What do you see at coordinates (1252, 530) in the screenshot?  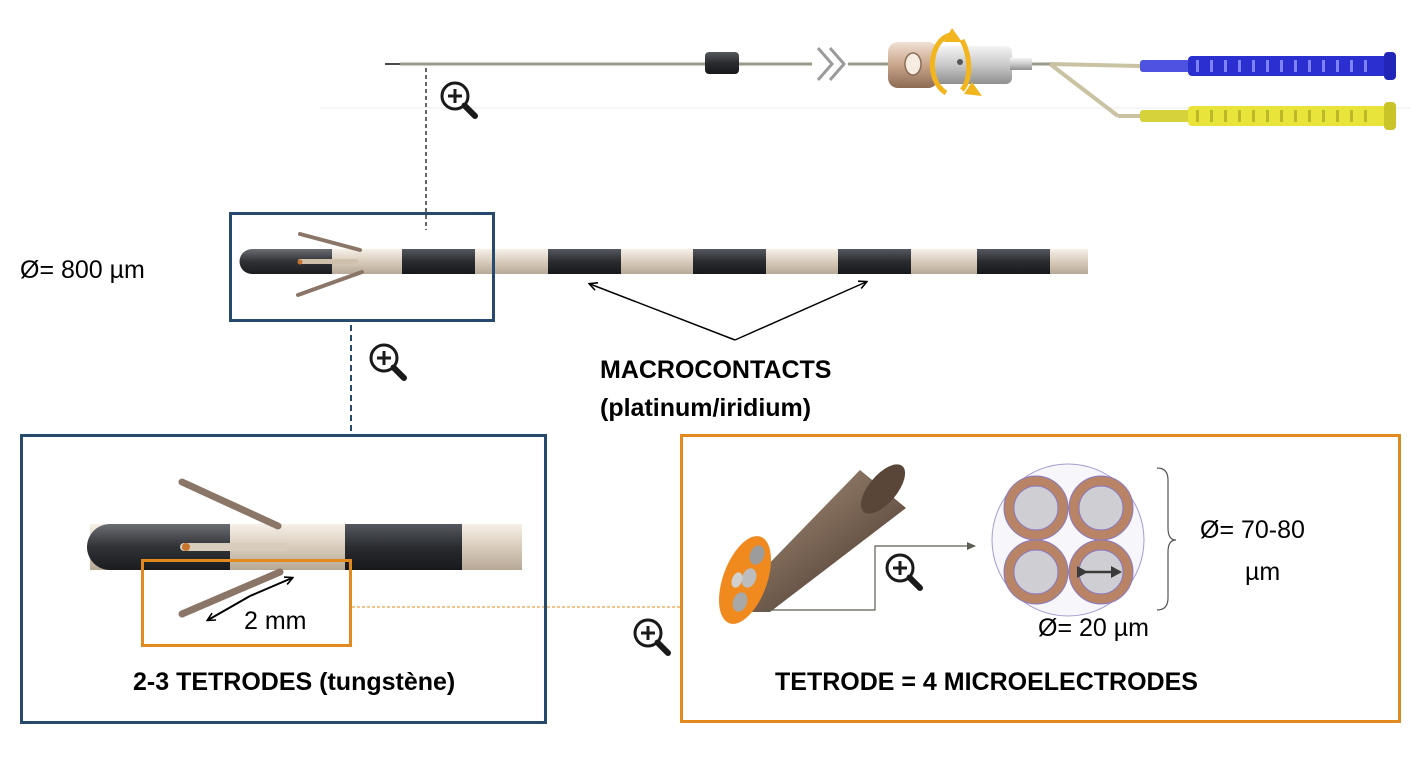 I see `bundle-diameter-label: Ø= 70-80` at bounding box center [1252, 530].